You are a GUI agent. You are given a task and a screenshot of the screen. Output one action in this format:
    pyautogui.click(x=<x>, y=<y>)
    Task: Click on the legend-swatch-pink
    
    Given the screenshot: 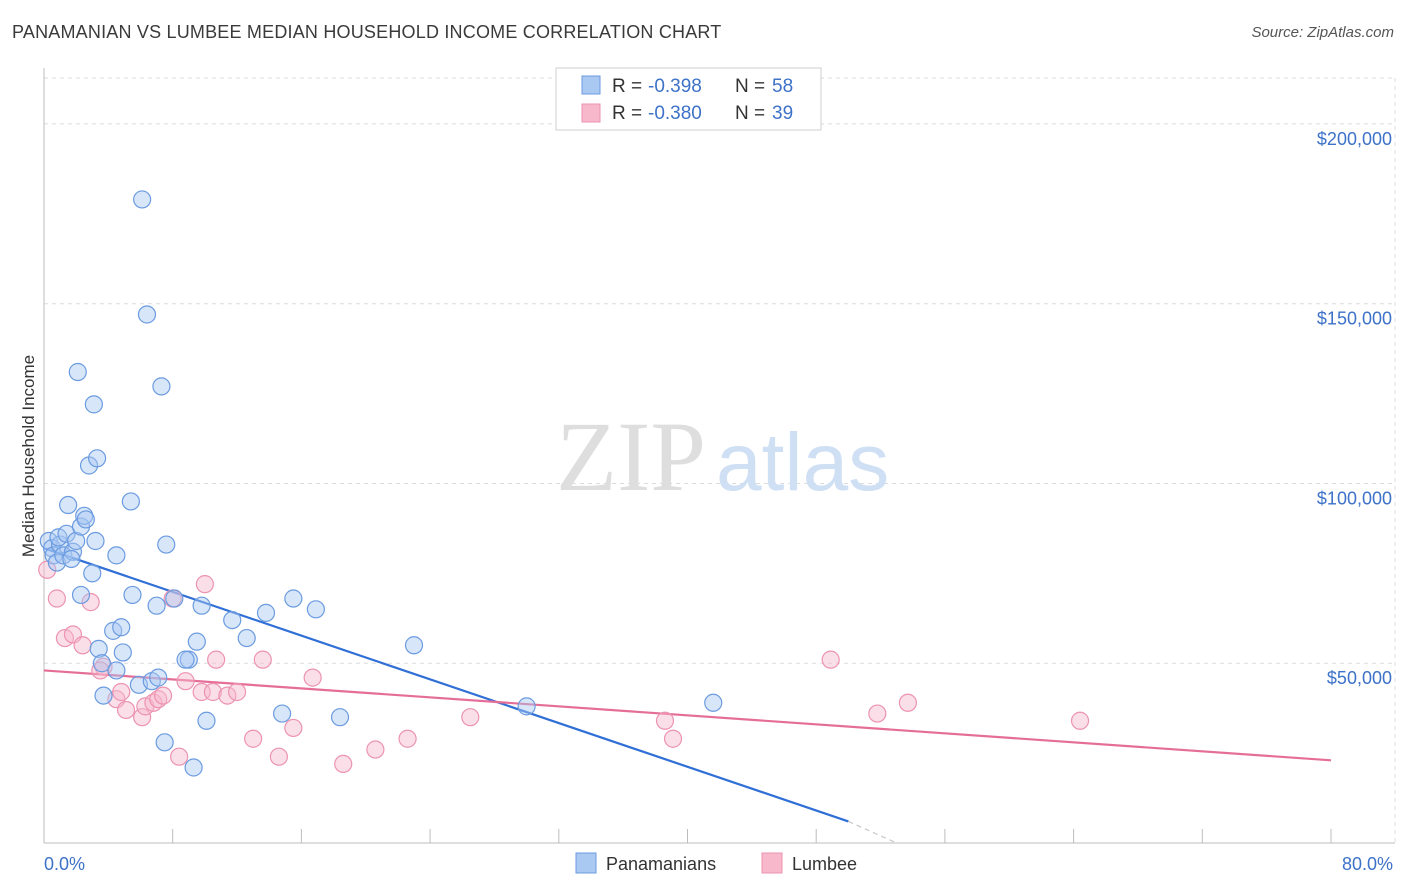 What is the action you would take?
    pyautogui.click(x=591, y=113)
    